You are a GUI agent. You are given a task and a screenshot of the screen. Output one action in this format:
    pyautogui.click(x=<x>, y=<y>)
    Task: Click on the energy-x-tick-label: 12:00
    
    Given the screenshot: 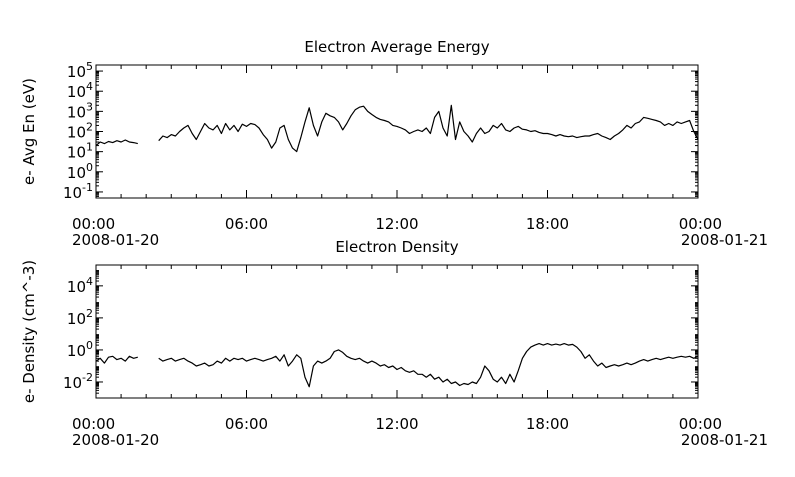 What is the action you would take?
    pyautogui.click(x=396, y=224)
    